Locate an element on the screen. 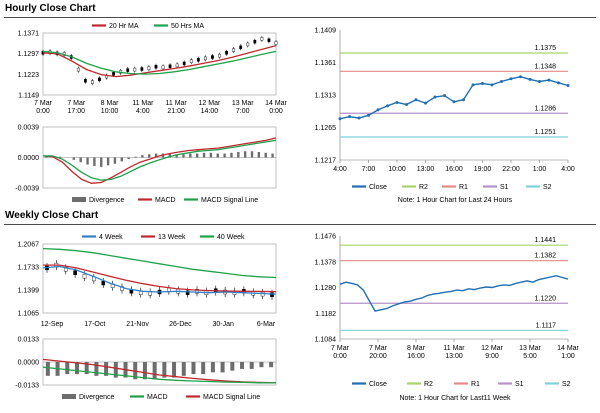  hourly-levels-y-tick: 1.1217 is located at coordinates (326, 161).